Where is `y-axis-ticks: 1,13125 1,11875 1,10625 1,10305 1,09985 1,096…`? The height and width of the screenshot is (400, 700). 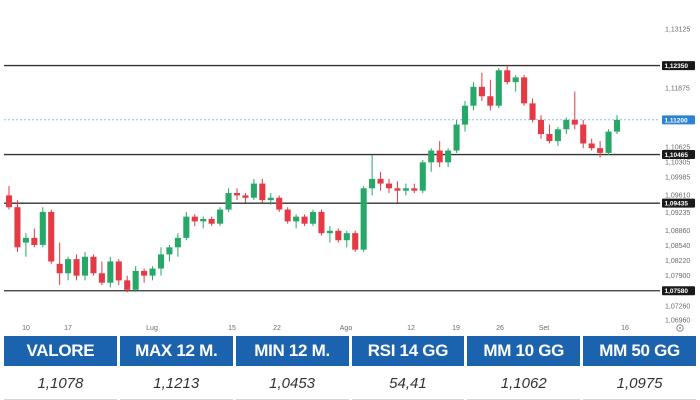 y-axis-ticks: 1,13125 1,11875 1,10625 1,10305 1,09985 1,096… is located at coordinates (677, 176).